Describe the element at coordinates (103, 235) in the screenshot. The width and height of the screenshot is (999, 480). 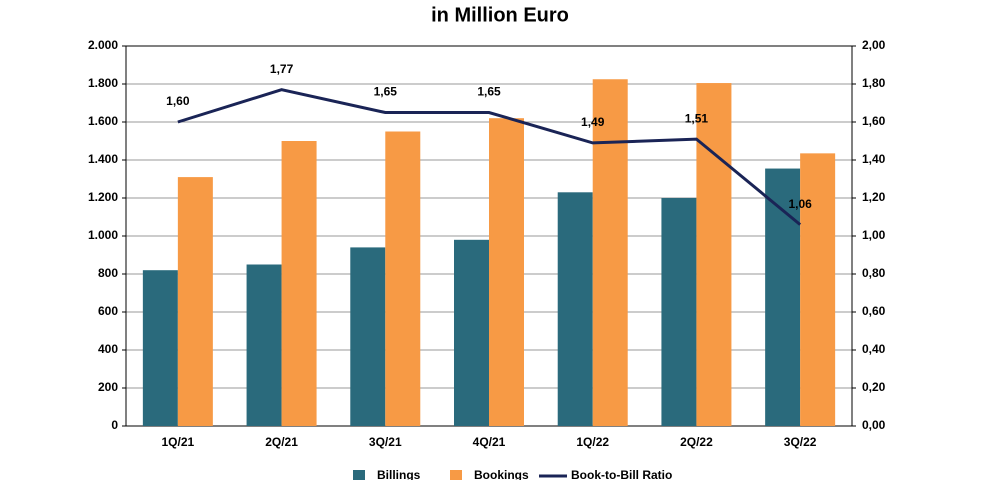
I see `y-tick-label: 1.000` at that location.